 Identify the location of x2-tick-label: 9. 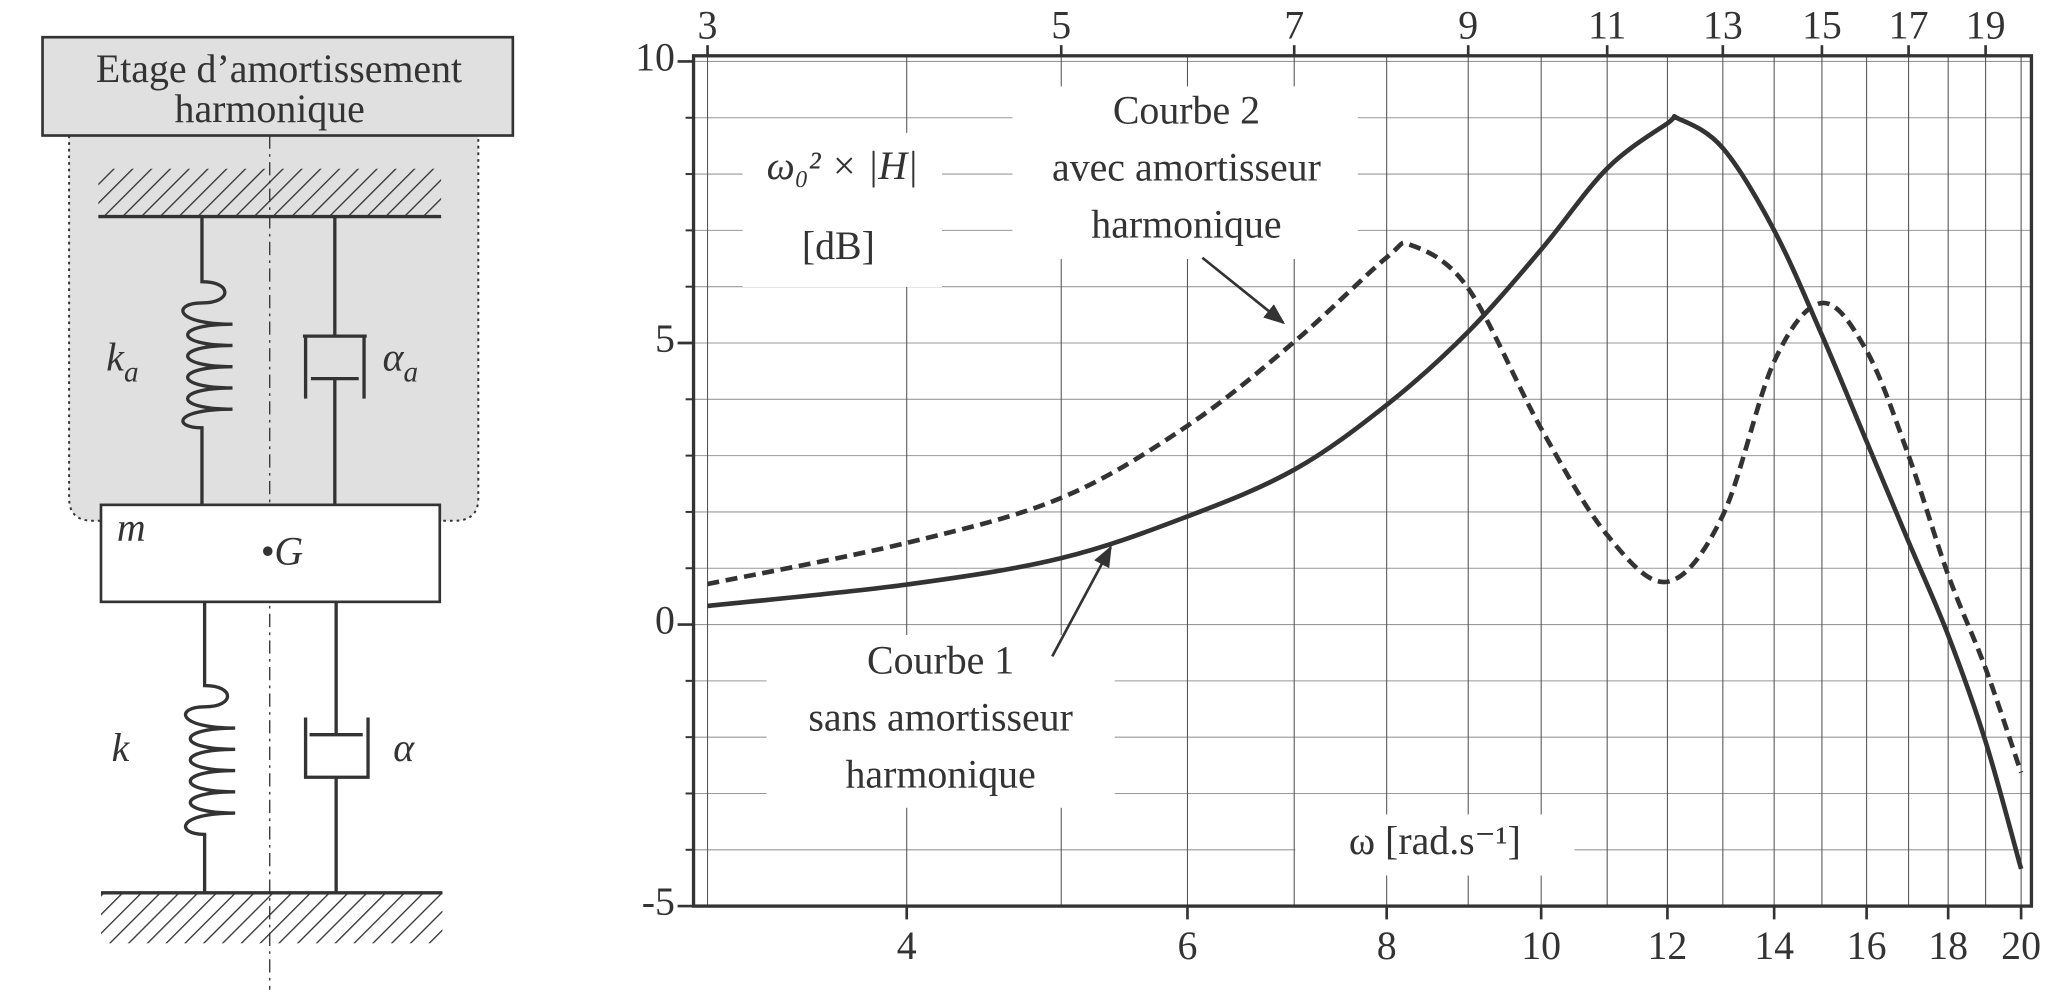
(1468, 24).